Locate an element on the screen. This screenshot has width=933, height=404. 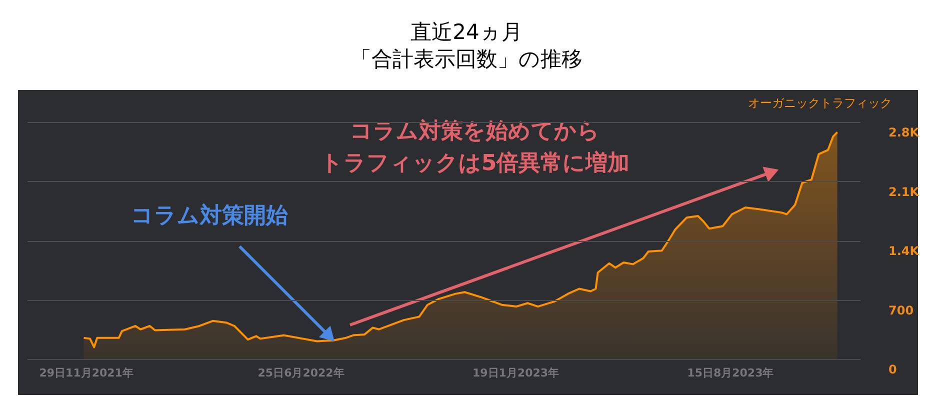
annotation: トラフィックは5倍異常に増加 is located at coordinates (475, 163).